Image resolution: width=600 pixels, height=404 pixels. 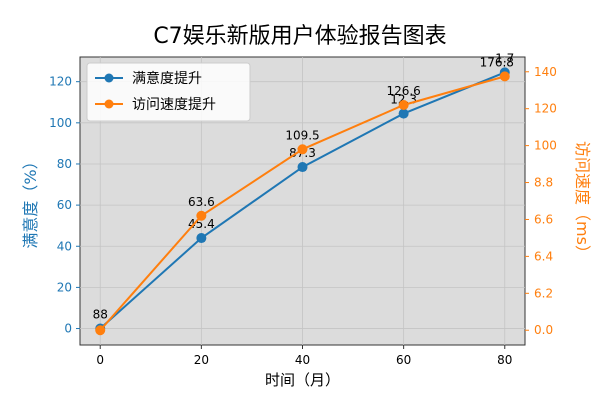 What do you see at coordinates (64, 205) in the screenshot?
I see `y-left-tick-label: 60` at bounding box center [64, 205].